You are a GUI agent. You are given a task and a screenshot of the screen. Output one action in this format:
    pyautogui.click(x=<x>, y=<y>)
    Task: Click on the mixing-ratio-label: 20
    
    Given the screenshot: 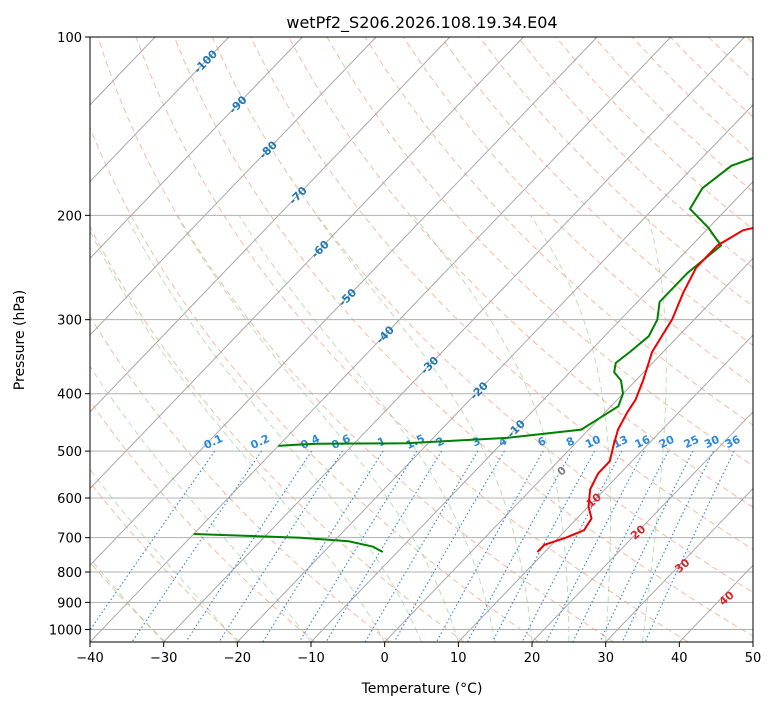 What is the action you would take?
    pyautogui.click(x=667, y=442)
    